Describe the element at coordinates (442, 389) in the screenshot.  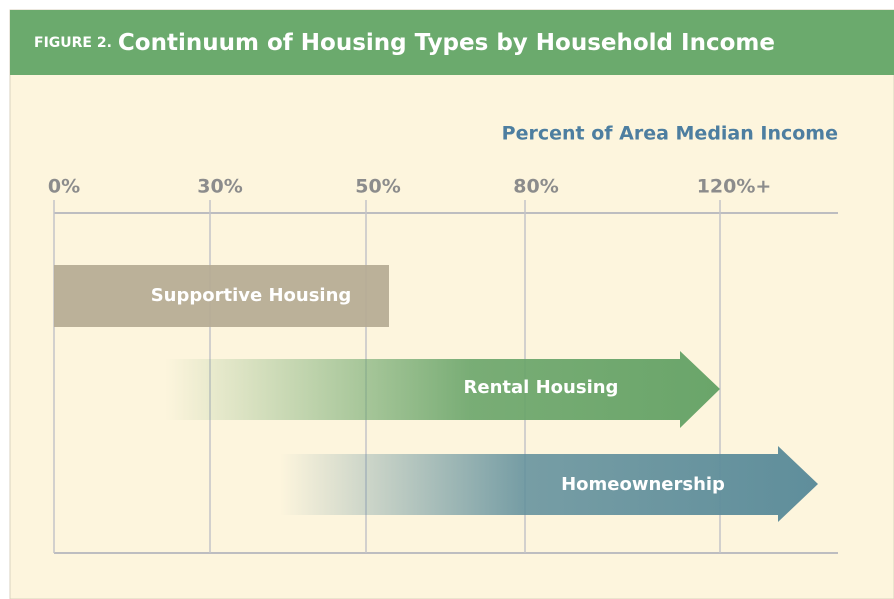
I see `rental-arrow` at that location.